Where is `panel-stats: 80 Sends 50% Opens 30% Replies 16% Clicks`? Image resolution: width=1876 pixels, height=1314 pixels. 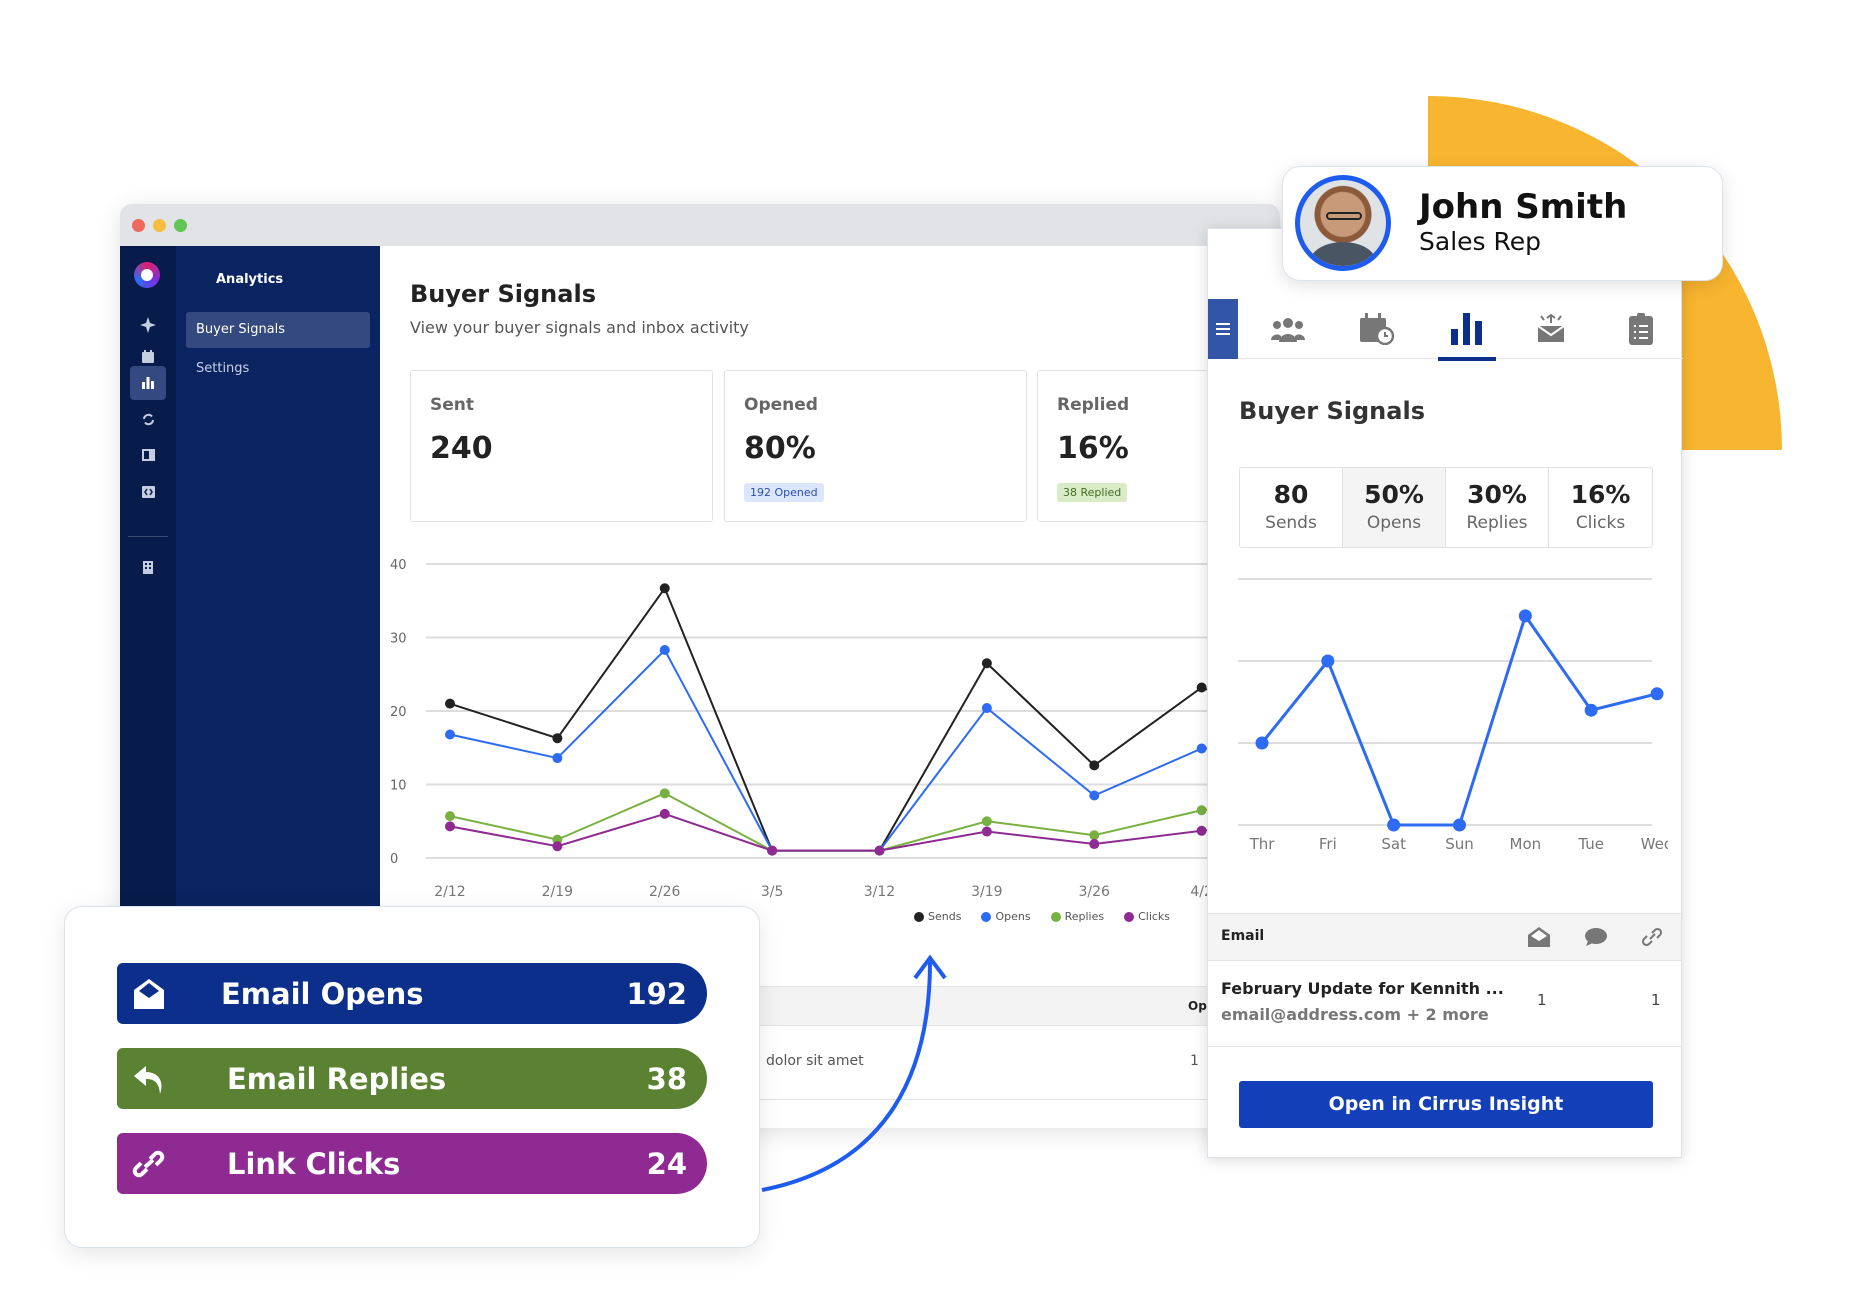 panel-stats: 80 Sends 50% Opens 30% Replies 16% Clicks is located at coordinates (1446, 507).